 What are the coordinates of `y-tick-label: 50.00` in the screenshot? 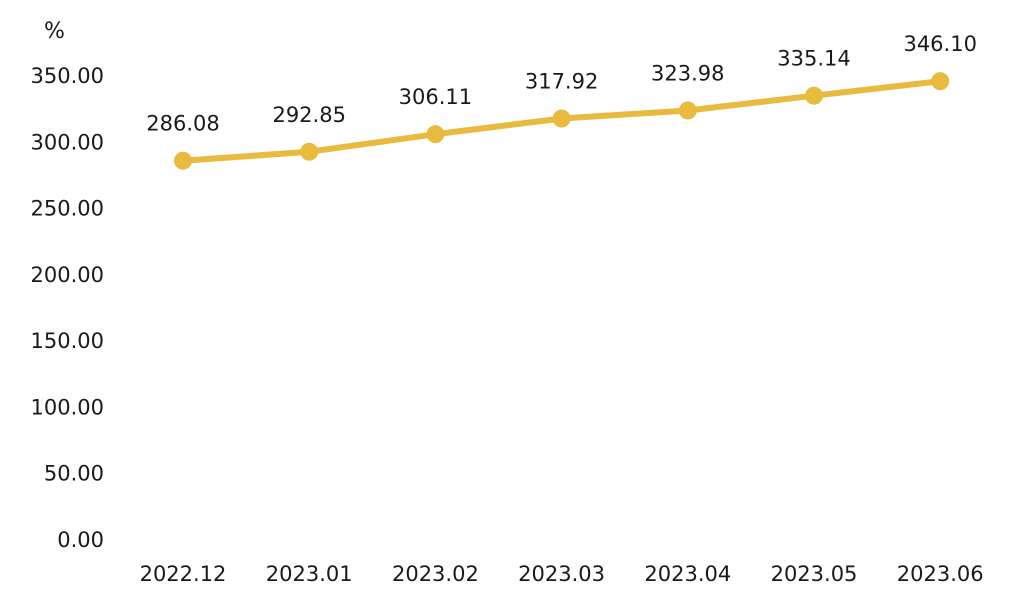 It's located at (74, 474).